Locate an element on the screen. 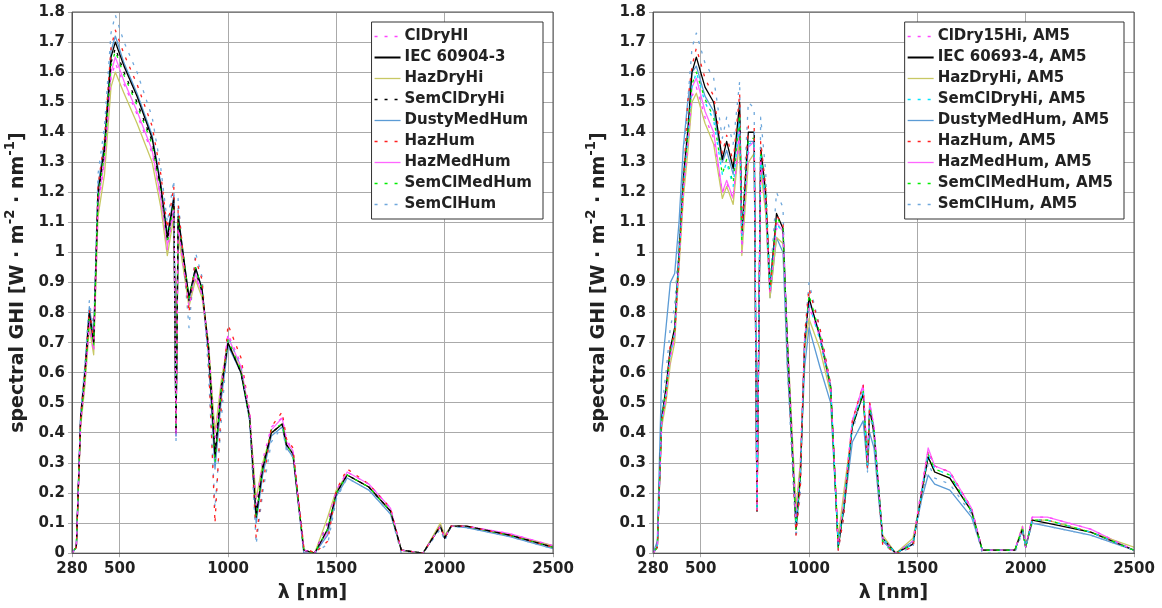  legend-label: SemClDryHi, AM5 is located at coordinates (1011, 98).